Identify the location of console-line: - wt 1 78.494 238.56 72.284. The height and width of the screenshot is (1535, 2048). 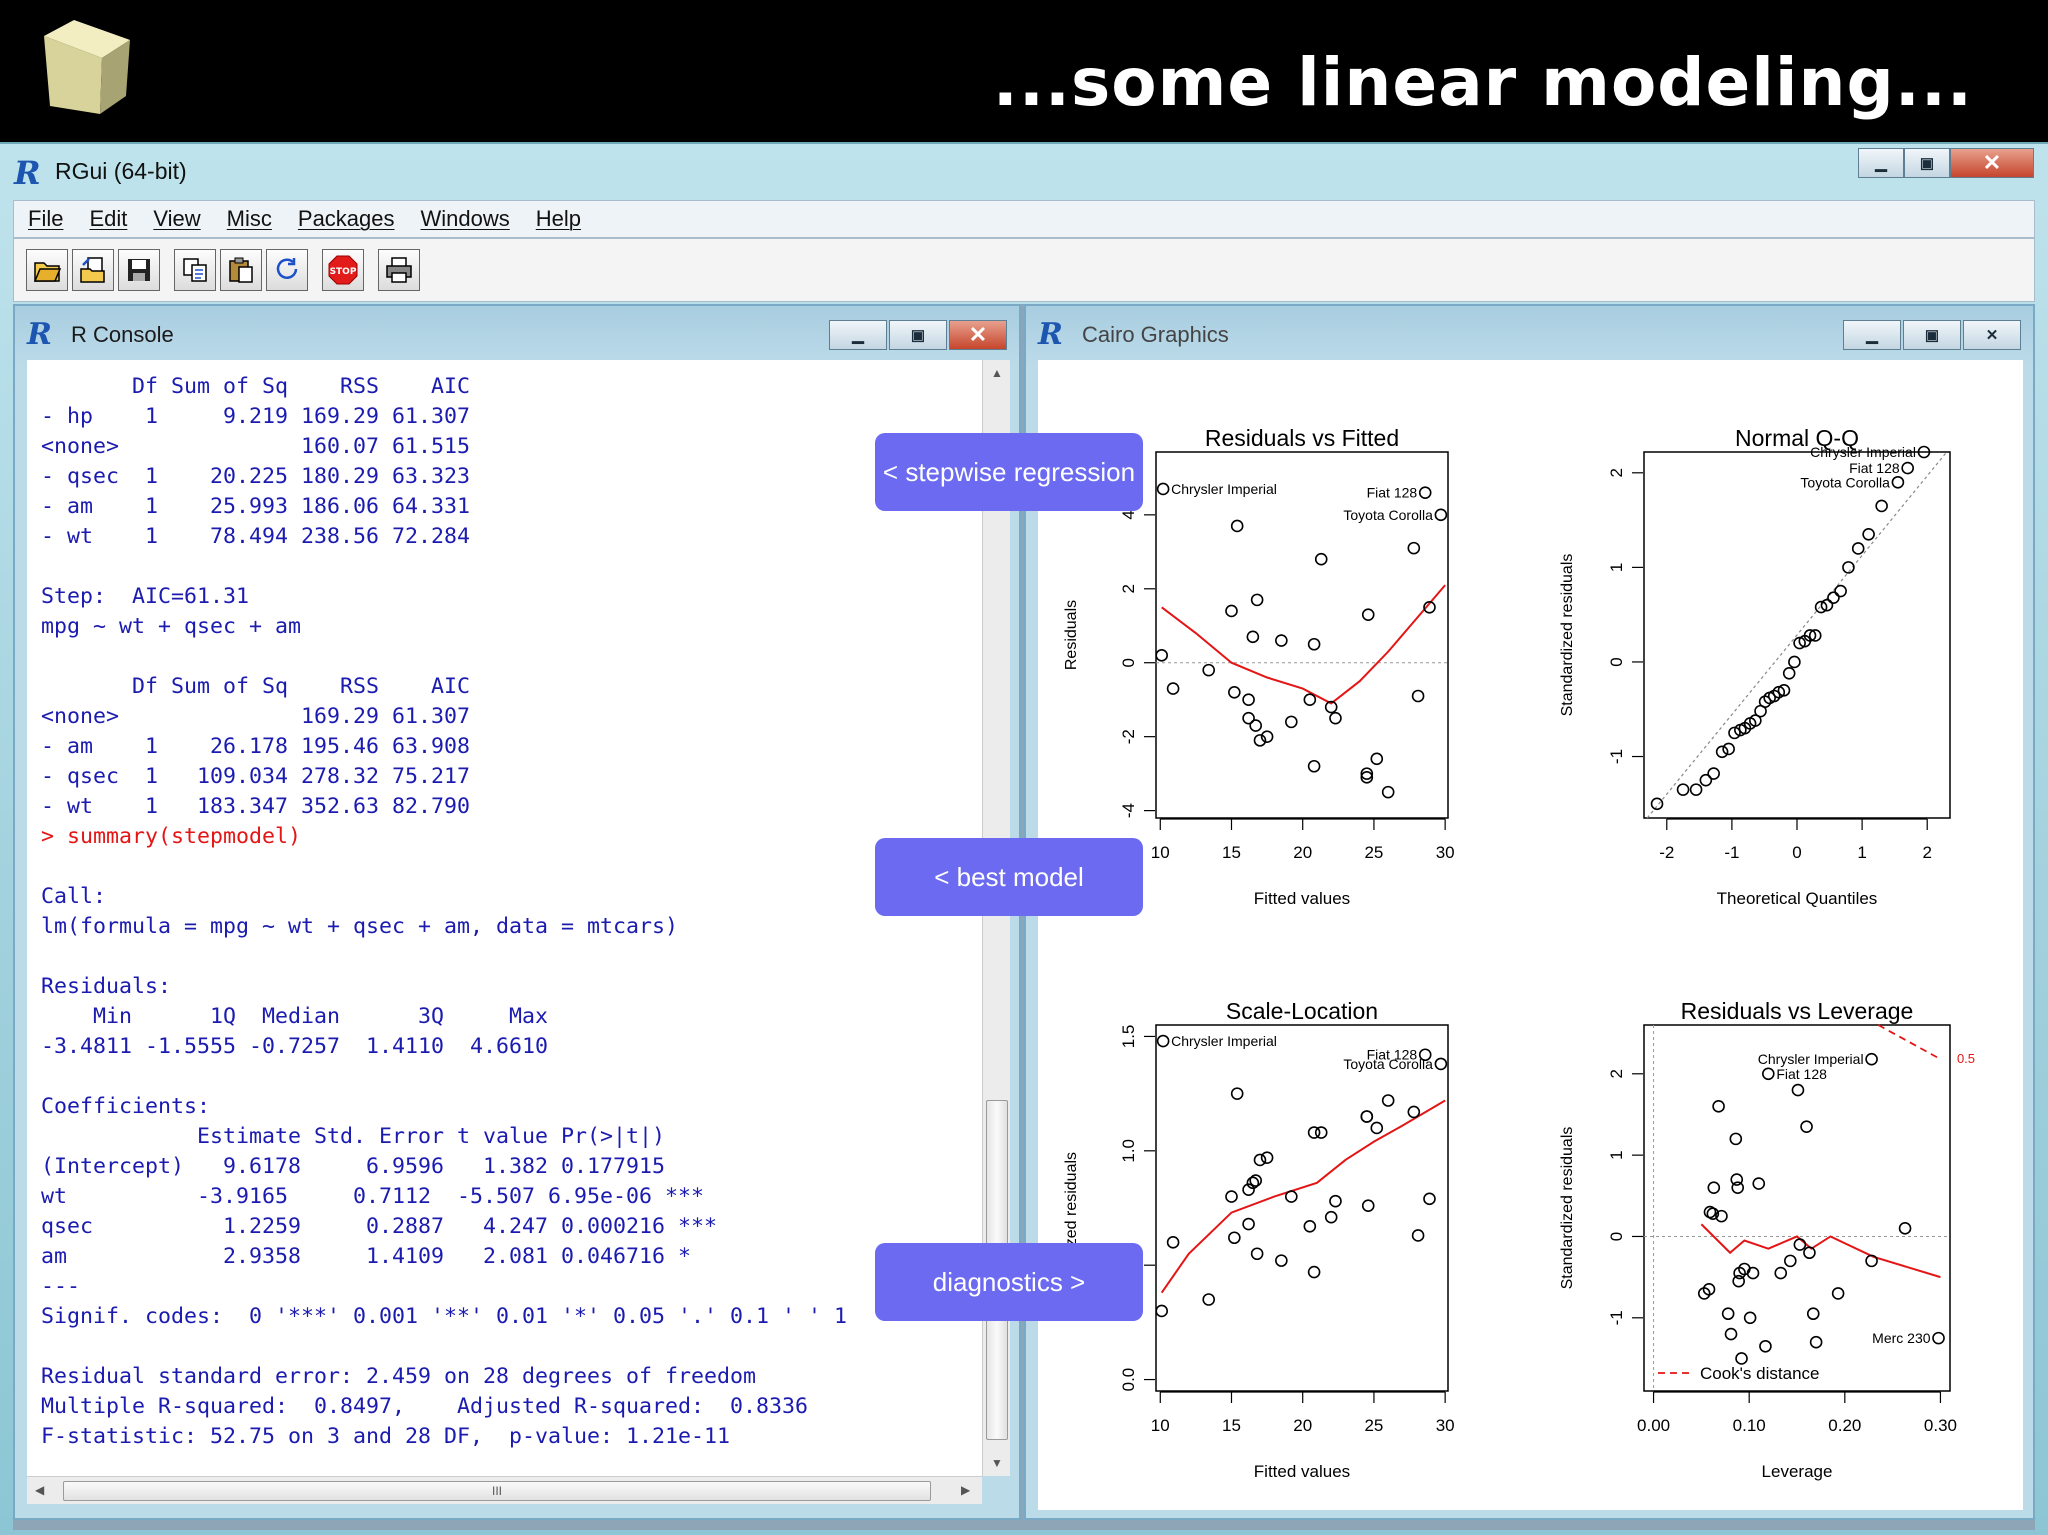
(256, 536).